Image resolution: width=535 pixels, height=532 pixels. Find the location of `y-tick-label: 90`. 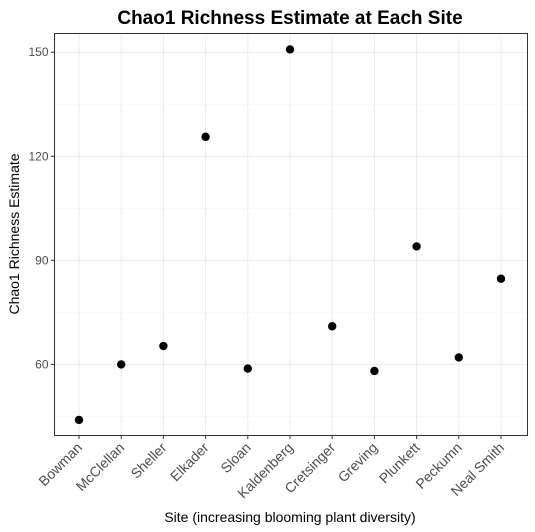

y-tick-label: 90 is located at coordinates (42, 260).